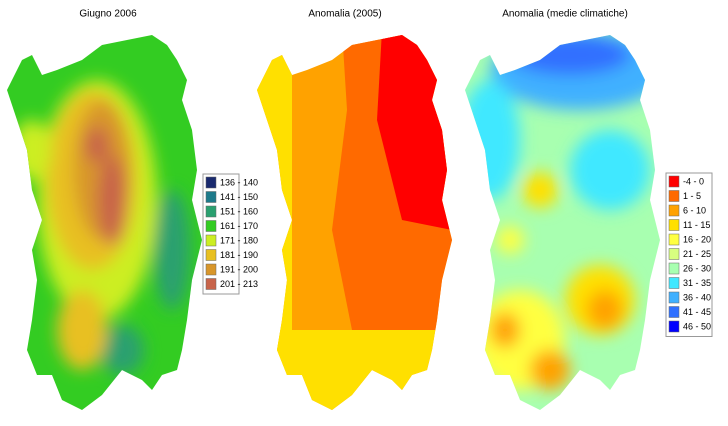  Describe the element at coordinates (692, 196) in the screenshot. I see `legend-label: 1 - 5` at that location.